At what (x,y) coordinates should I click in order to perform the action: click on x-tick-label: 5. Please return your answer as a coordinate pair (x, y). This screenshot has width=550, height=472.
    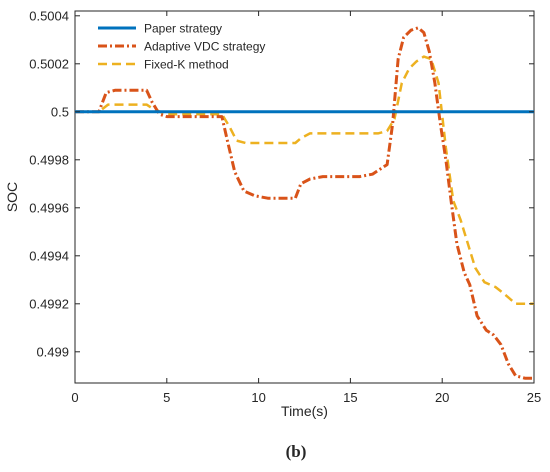
    Looking at the image, I should click on (166, 397).